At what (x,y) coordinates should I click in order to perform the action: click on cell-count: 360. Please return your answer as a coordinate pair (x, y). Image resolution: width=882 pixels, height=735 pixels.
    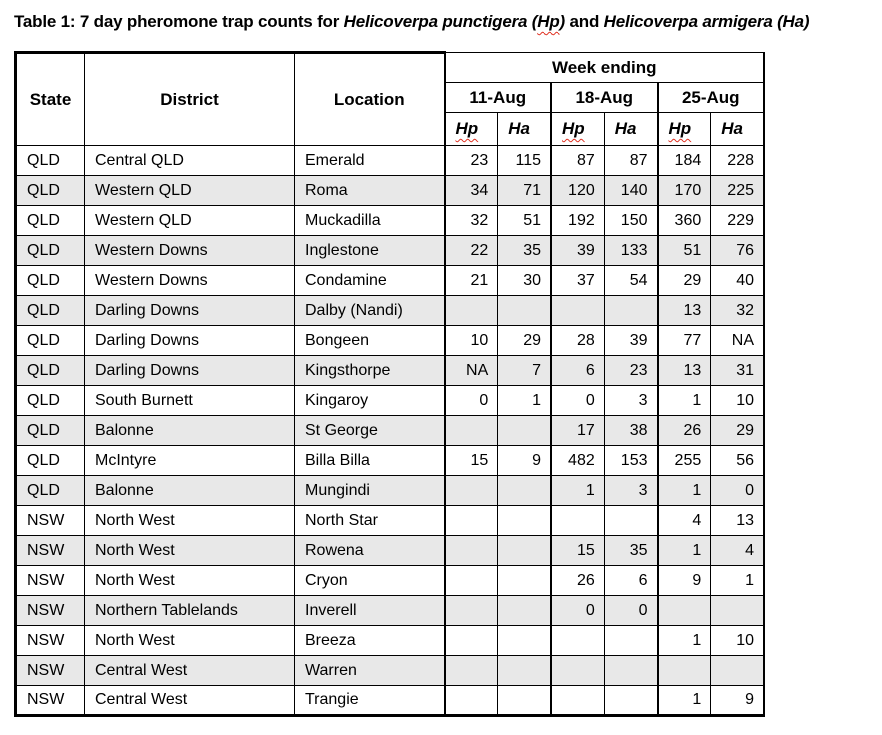
    Looking at the image, I should click on (684, 220).